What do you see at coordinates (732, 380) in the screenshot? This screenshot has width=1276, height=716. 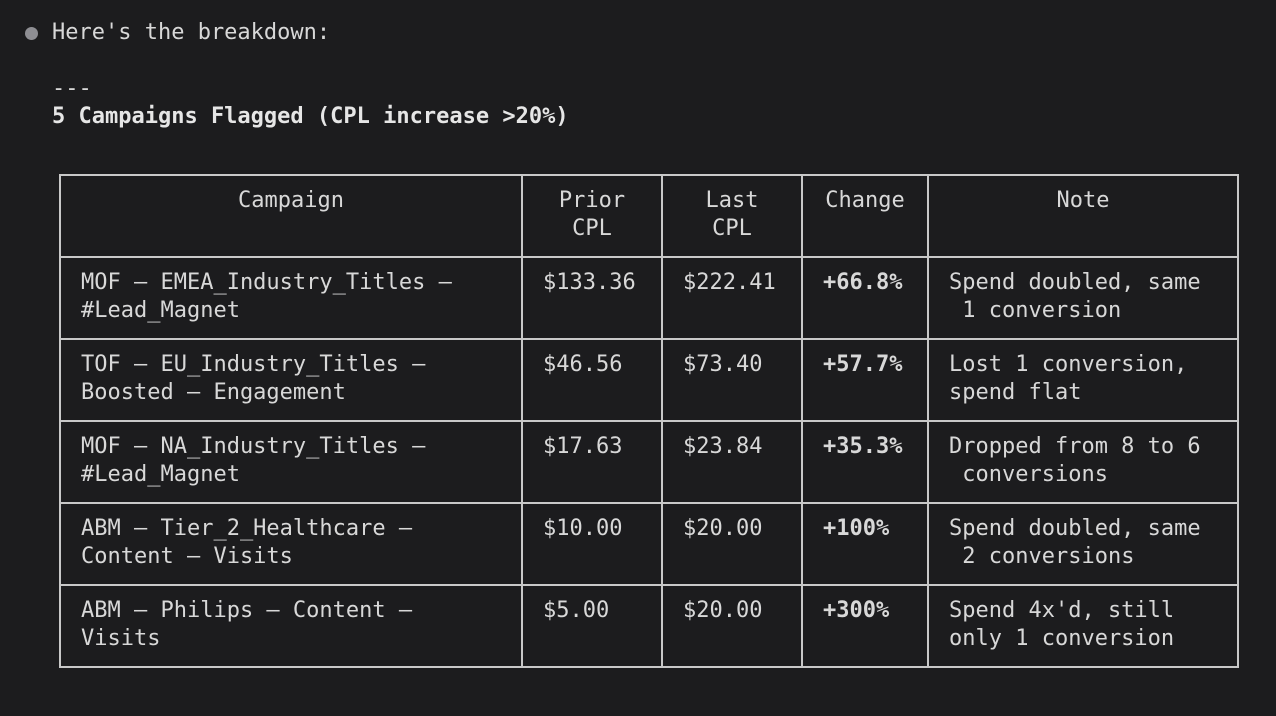 I see `cell-last-cpl: $73.40` at bounding box center [732, 380].